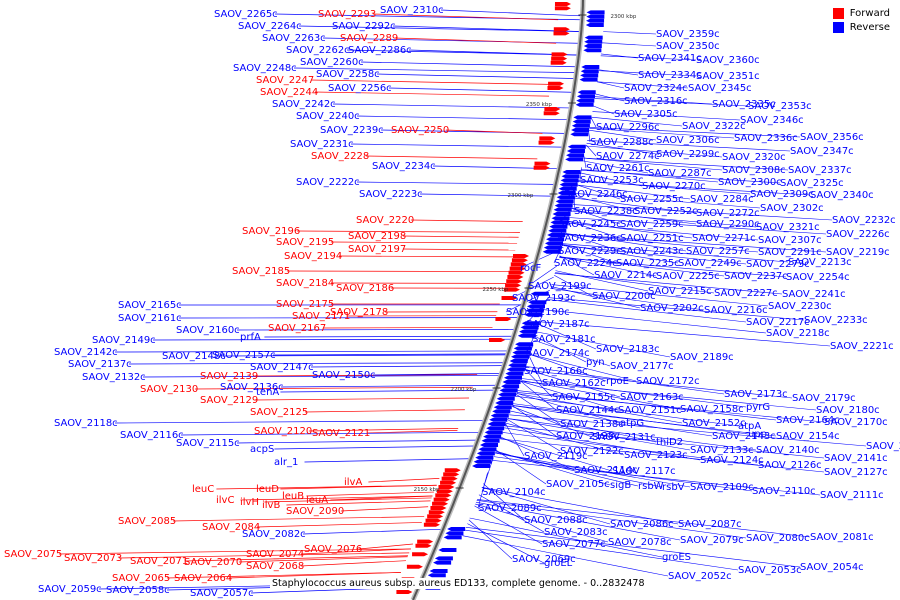 This screenshot has height=600, width=900. What do you see at coordinates (544, 298) in the screenshot?
I see `right-gene-label: SAOV_2193c` at bounding box center [544, 298].